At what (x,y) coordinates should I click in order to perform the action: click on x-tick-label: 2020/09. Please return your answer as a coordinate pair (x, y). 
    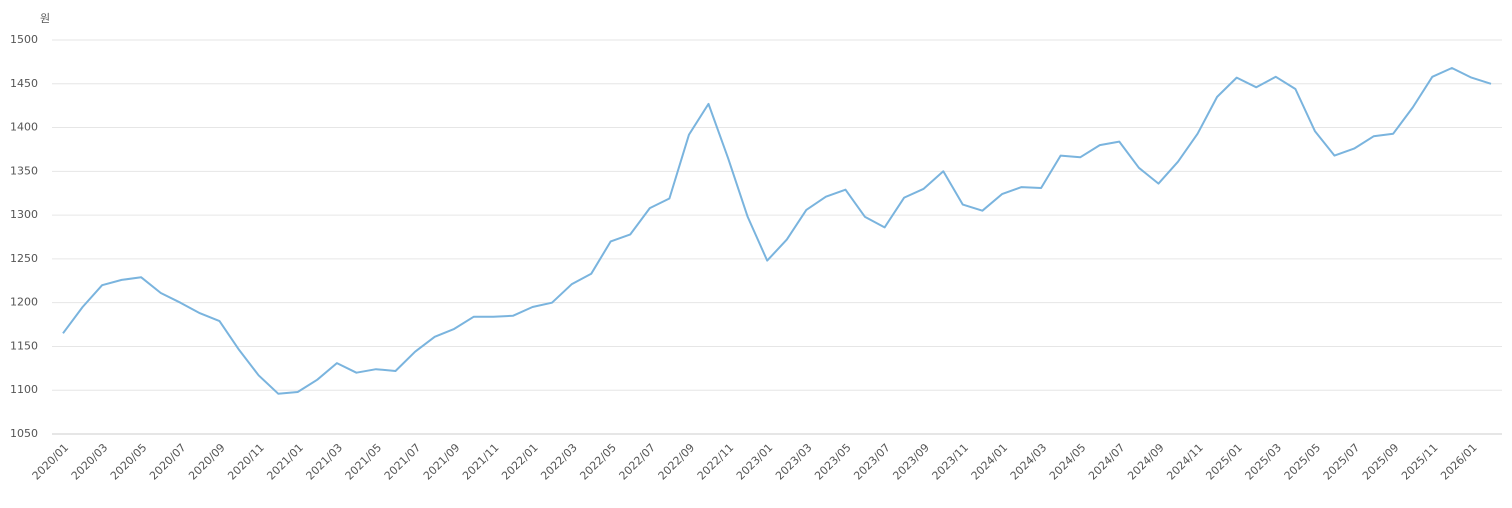
    Looking at the image, I should click on (207, 462).